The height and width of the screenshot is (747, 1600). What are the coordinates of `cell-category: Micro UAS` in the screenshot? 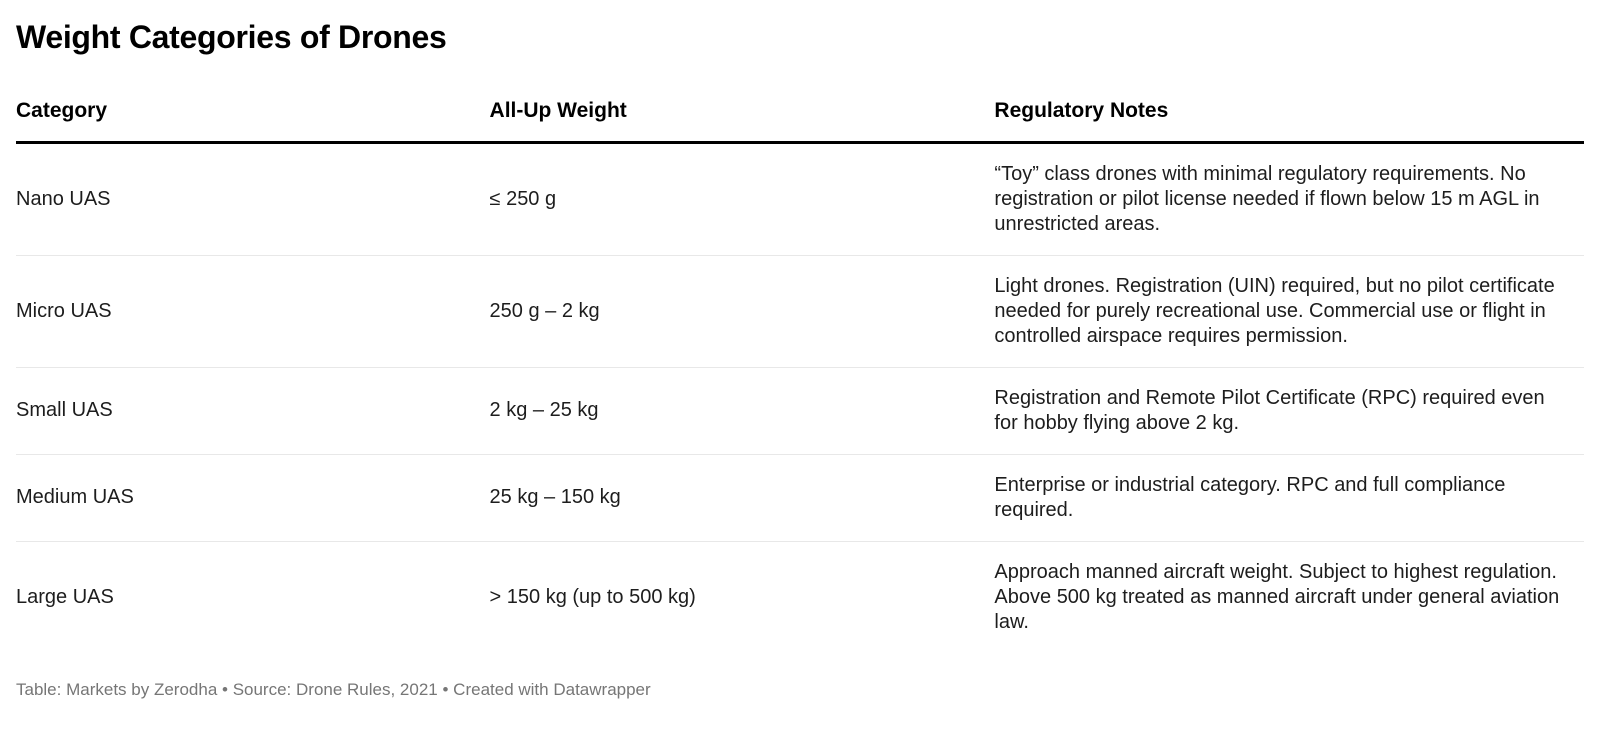 It's located at (253, 311).